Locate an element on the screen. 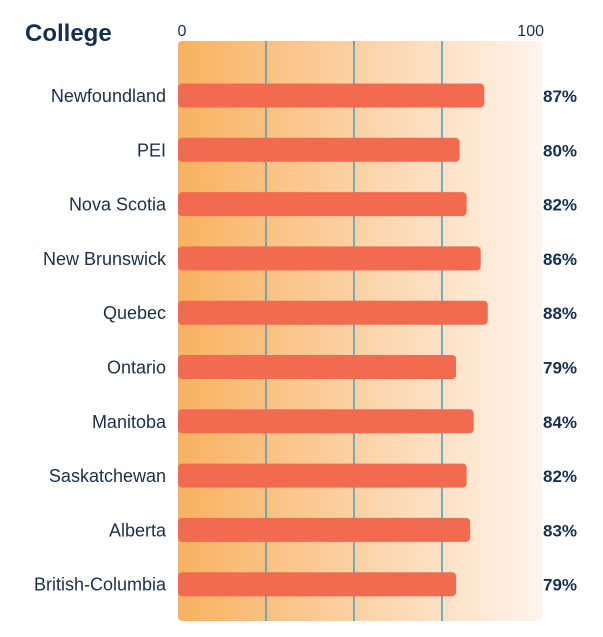  x-tick-label: 100 is located at coordinates (530, 31).